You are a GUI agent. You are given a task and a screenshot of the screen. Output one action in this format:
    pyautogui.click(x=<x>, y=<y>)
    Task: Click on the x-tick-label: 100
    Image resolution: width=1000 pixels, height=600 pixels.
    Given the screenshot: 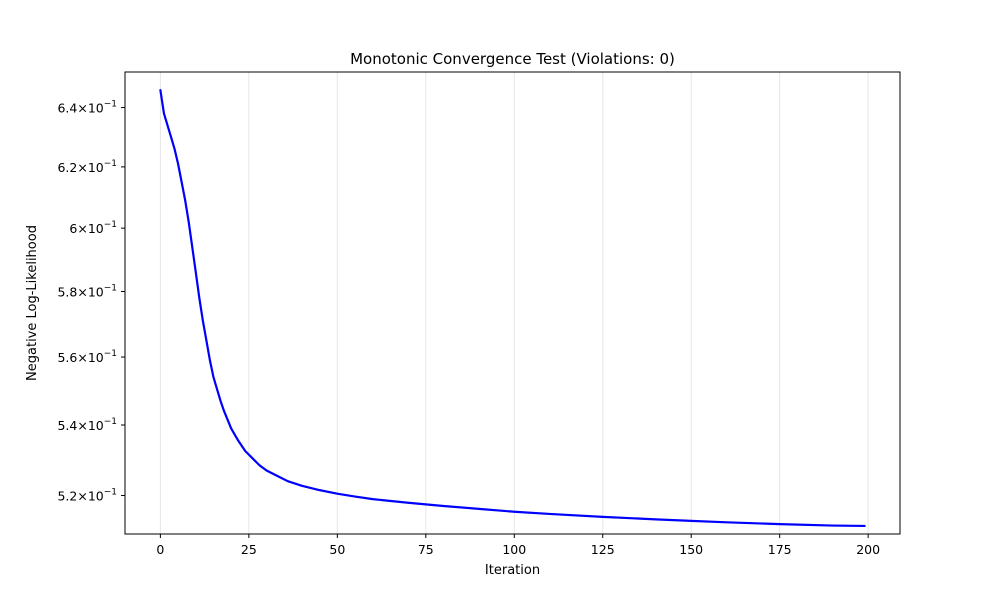 What is the action you would take?
    pyautogui.click(x=514, y=549)
    